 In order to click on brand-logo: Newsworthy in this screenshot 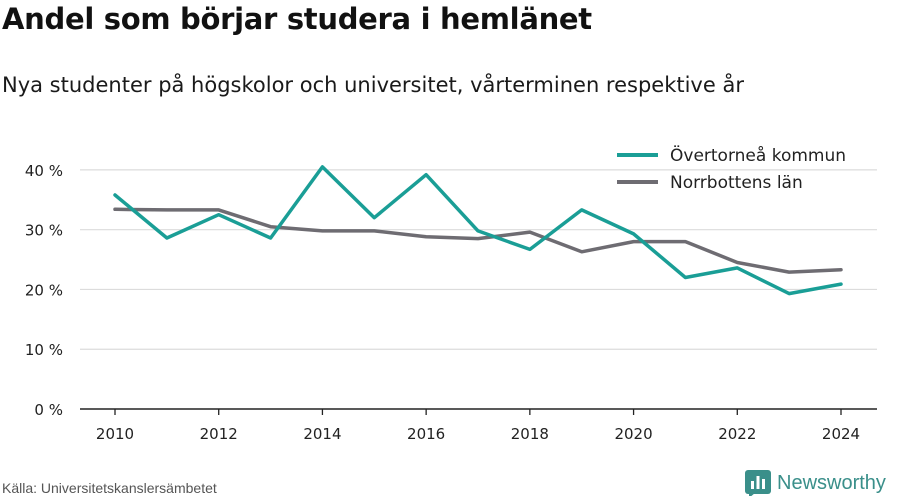, I will do `click(815, 483)`.